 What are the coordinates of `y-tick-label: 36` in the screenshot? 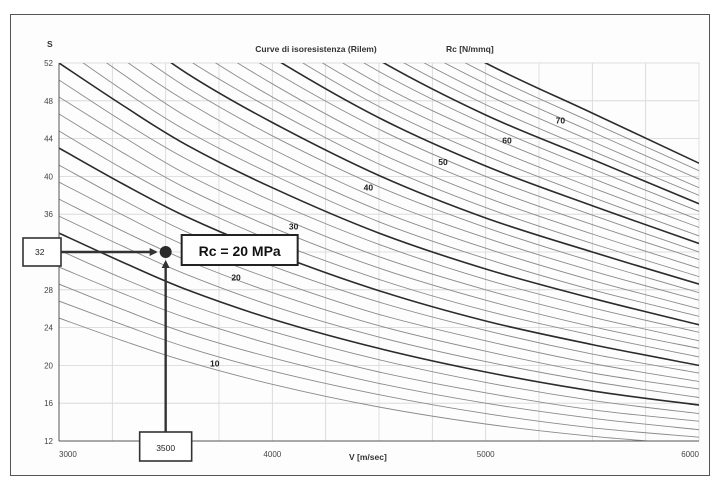 It's located at (48, 214).